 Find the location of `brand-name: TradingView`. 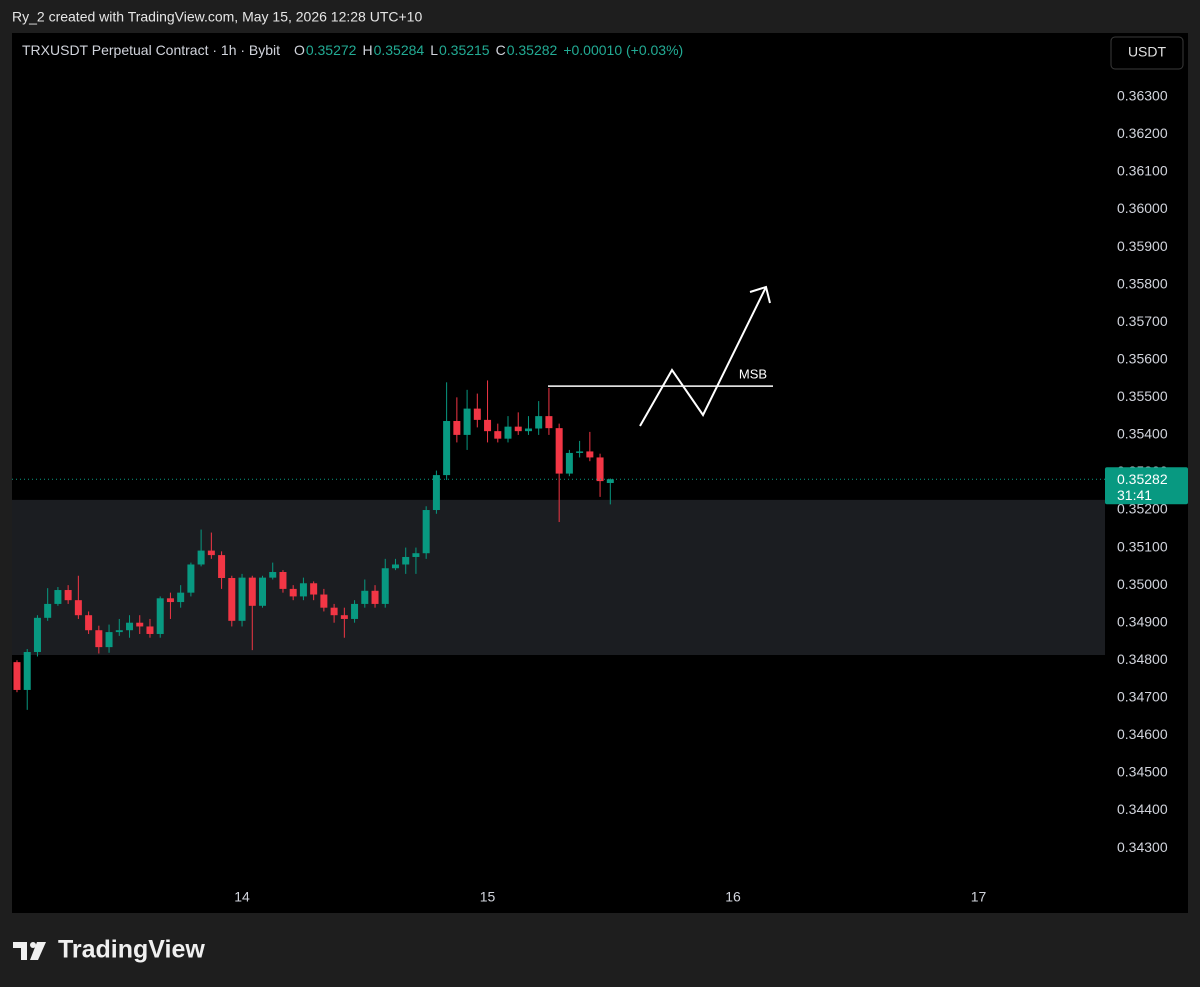

brand-name: TradingView is located at coordinates (131, 950).